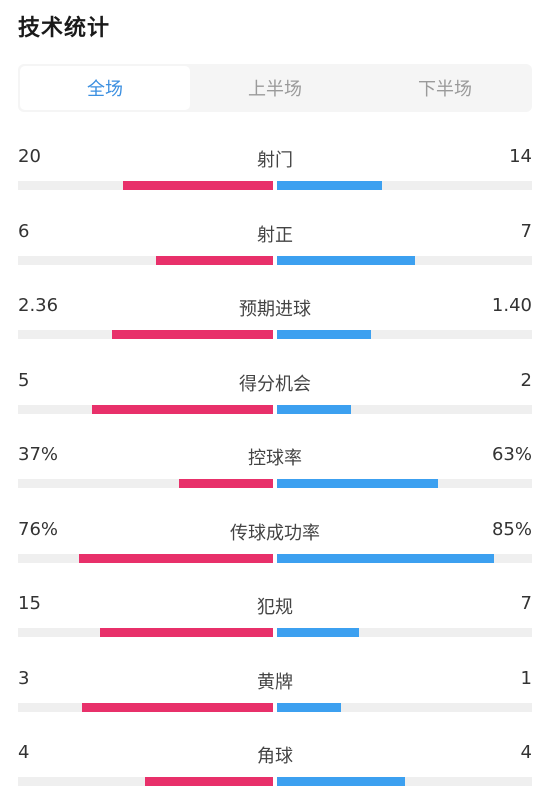 The image size is (553, 811). Describe the element at coordinates (29, 603) in the screenshot. I see `home-value: 15` at that location.